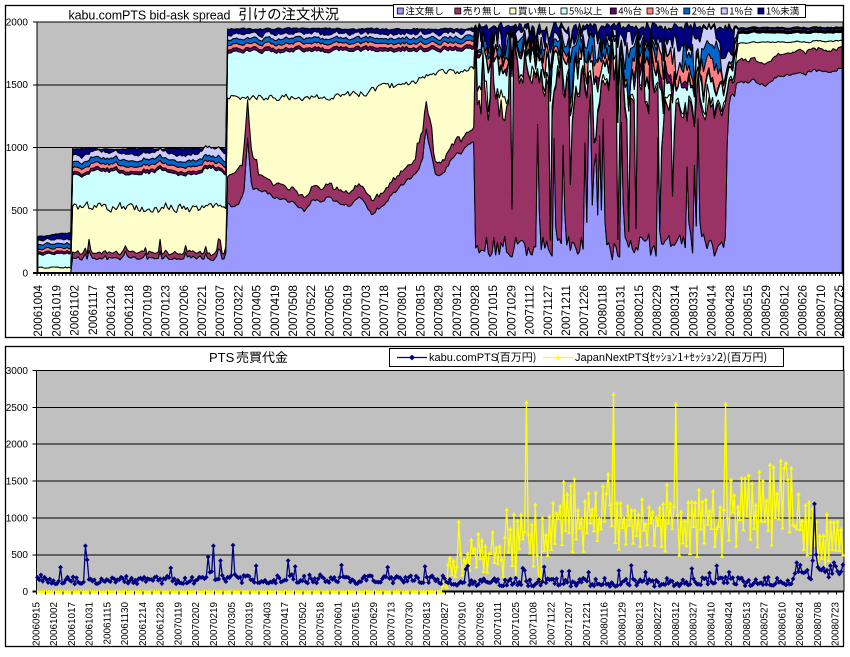  I want to click on svg-text: 20070518, so click(321, 623).